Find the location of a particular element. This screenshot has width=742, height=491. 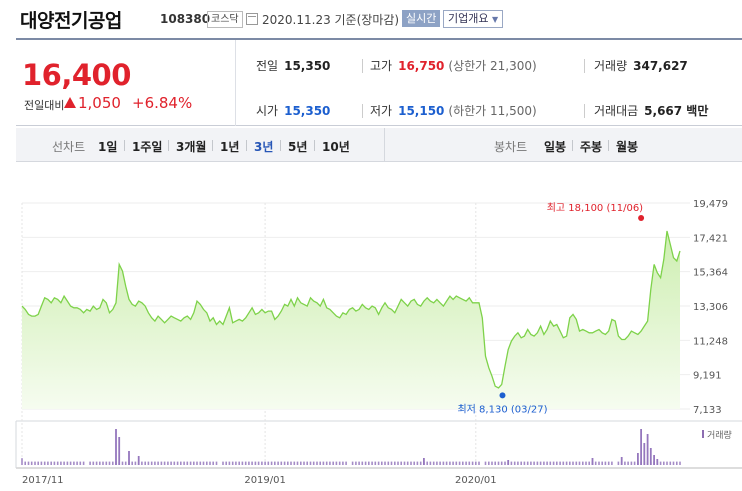

volume-legend-swatch is located at coordinates (703, 434).